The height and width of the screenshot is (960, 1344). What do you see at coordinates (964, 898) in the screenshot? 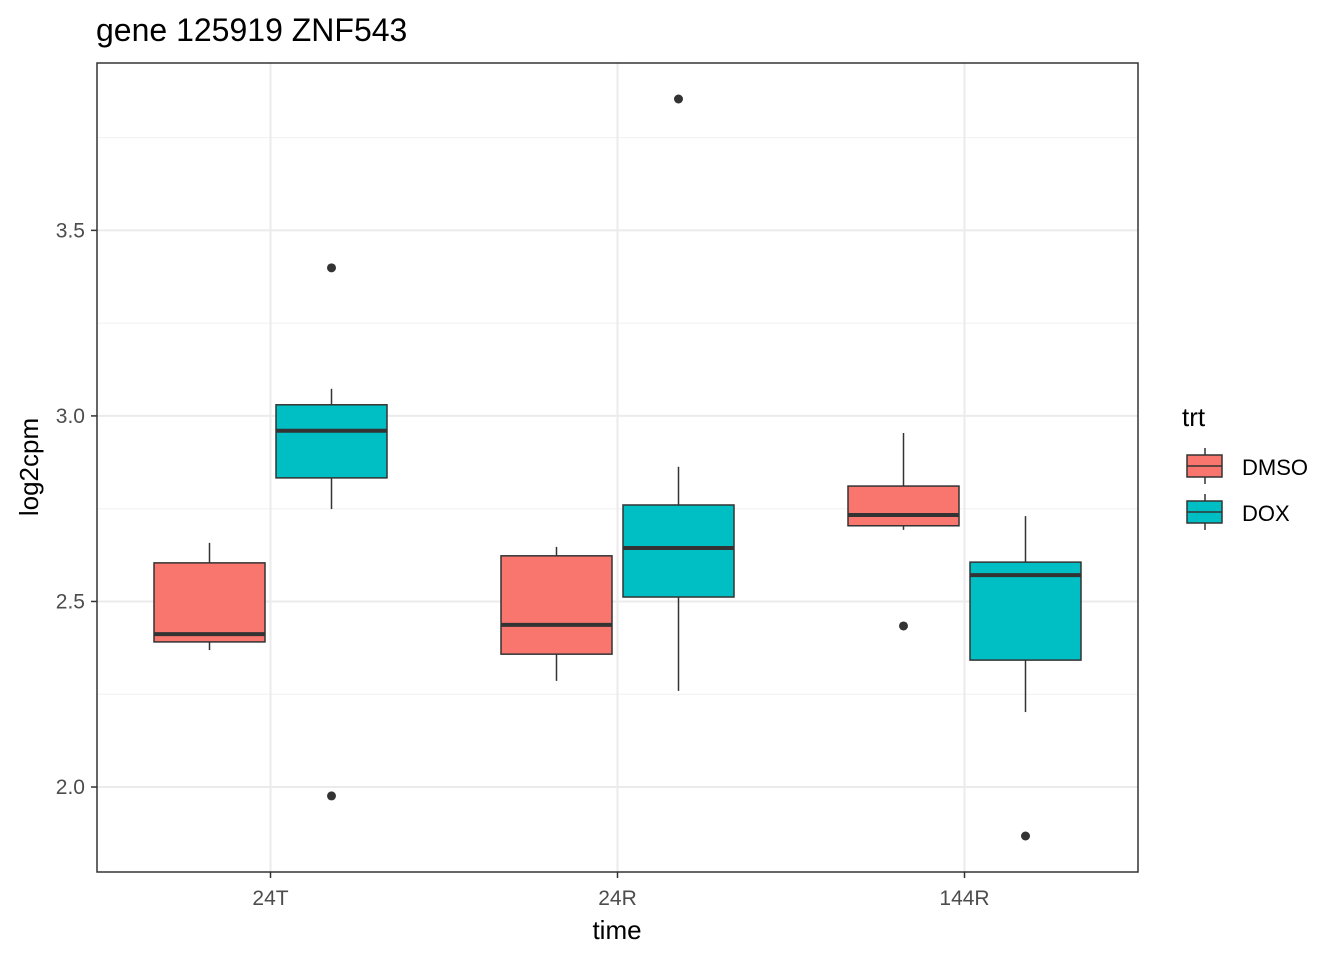
I see `x-tick-label: 144R` at bounding box center [964, 898].